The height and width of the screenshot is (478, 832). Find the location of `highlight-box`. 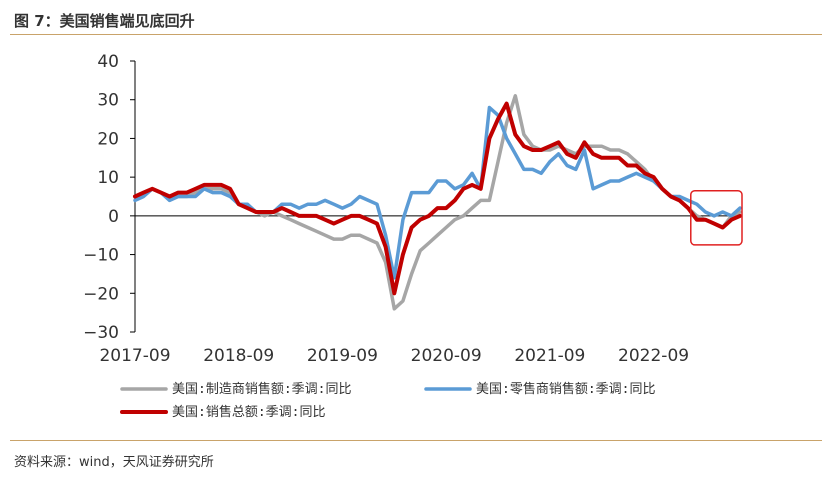

highlight-box is located at coordinates (716, 217).